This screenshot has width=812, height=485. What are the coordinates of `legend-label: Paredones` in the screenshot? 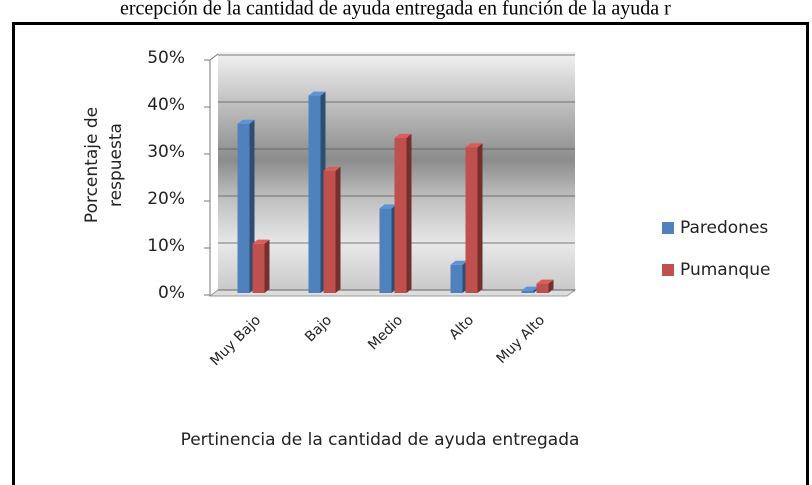 It's located at (724, 228).